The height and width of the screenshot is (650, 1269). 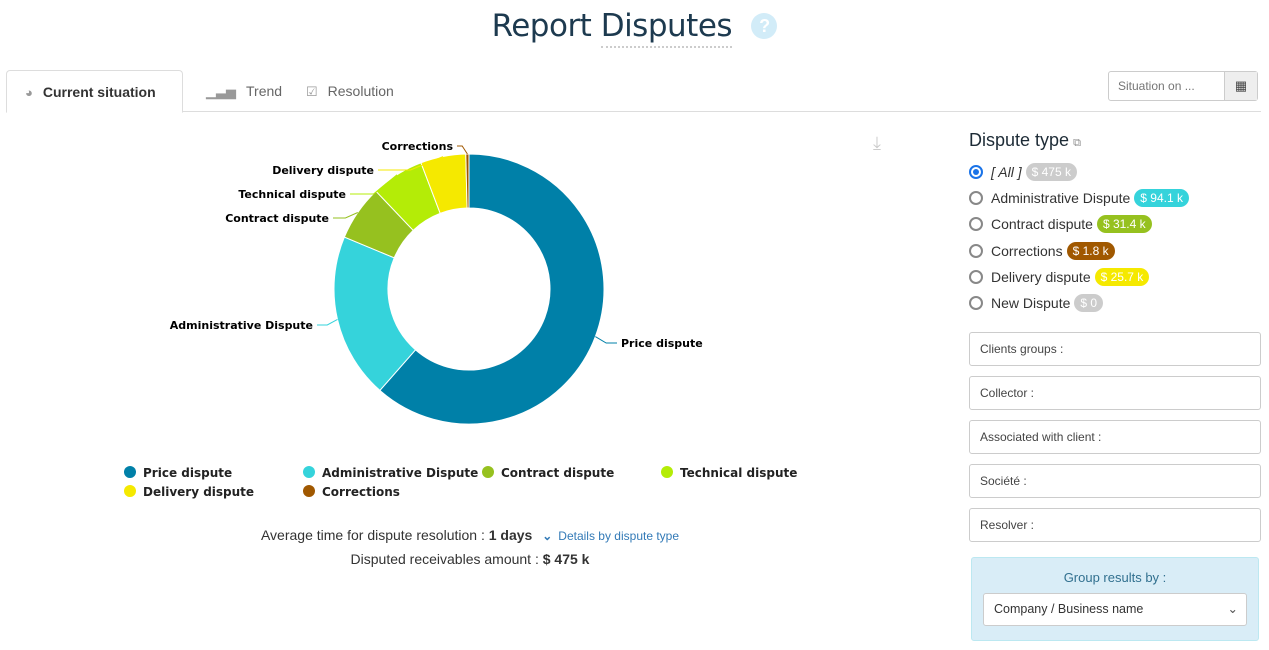 What do you see at coordinates (566, 559) in the screenshot?
I see `amount-value: $ 475 k` at bounding box center [566, 559].